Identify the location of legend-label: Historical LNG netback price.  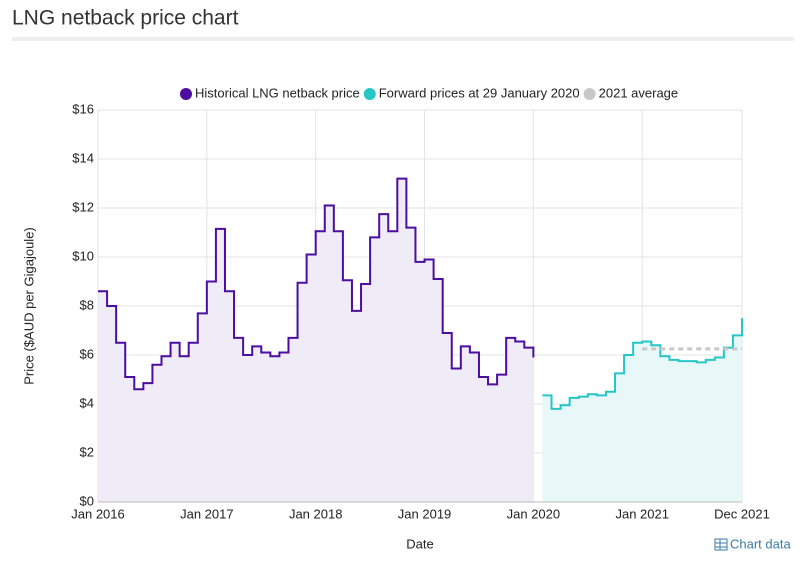
(277, 92).